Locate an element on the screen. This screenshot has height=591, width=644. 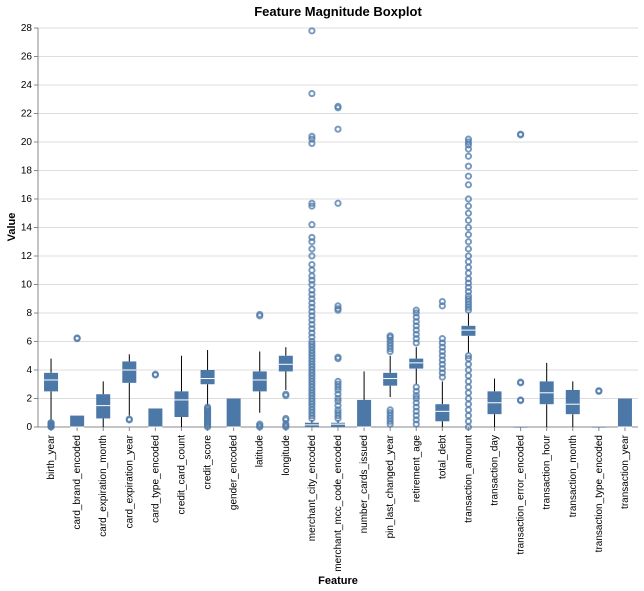
box-latitude is located at coordinates (259, 370).